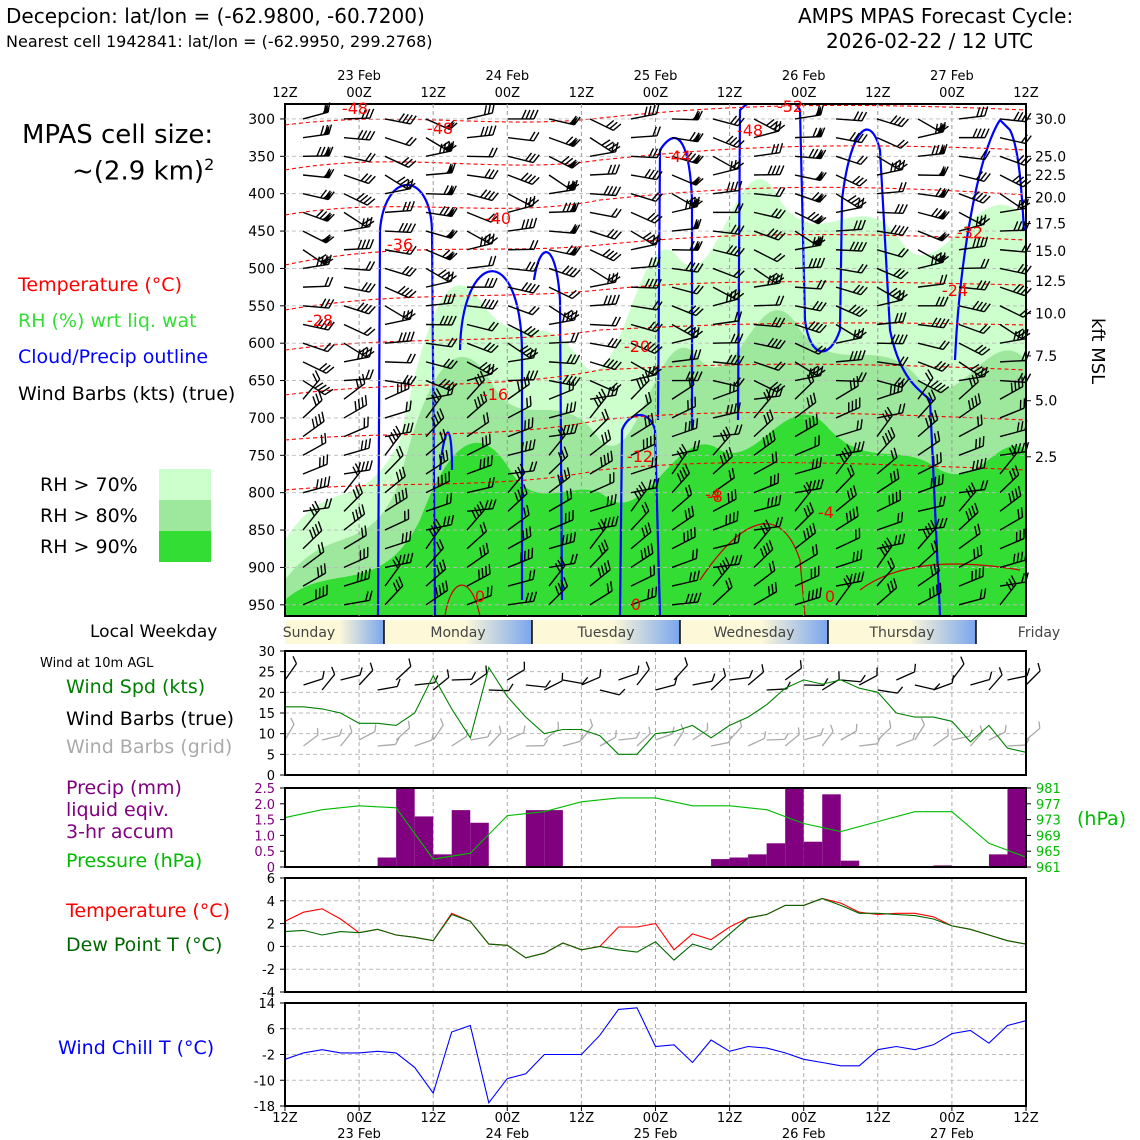 The image size is (1140, 1140). I want to click on wind-barb-pennant, so click(449, 168).